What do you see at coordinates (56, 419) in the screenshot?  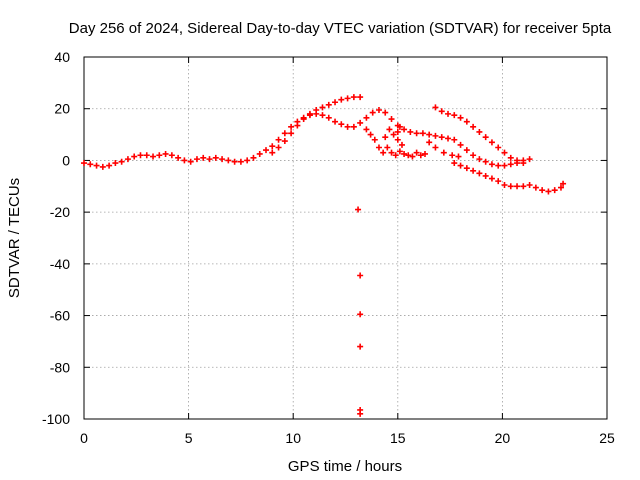 I see `y-tick-label: -100` at bounding box center [56, 419].